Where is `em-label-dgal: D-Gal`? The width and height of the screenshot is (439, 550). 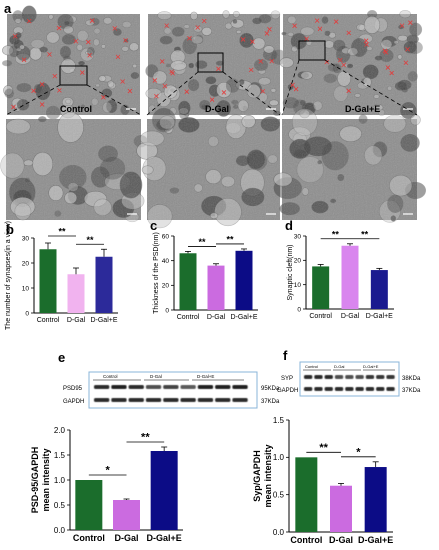 em-label-dgal: D-Gal is located at coordinates (217, 109).